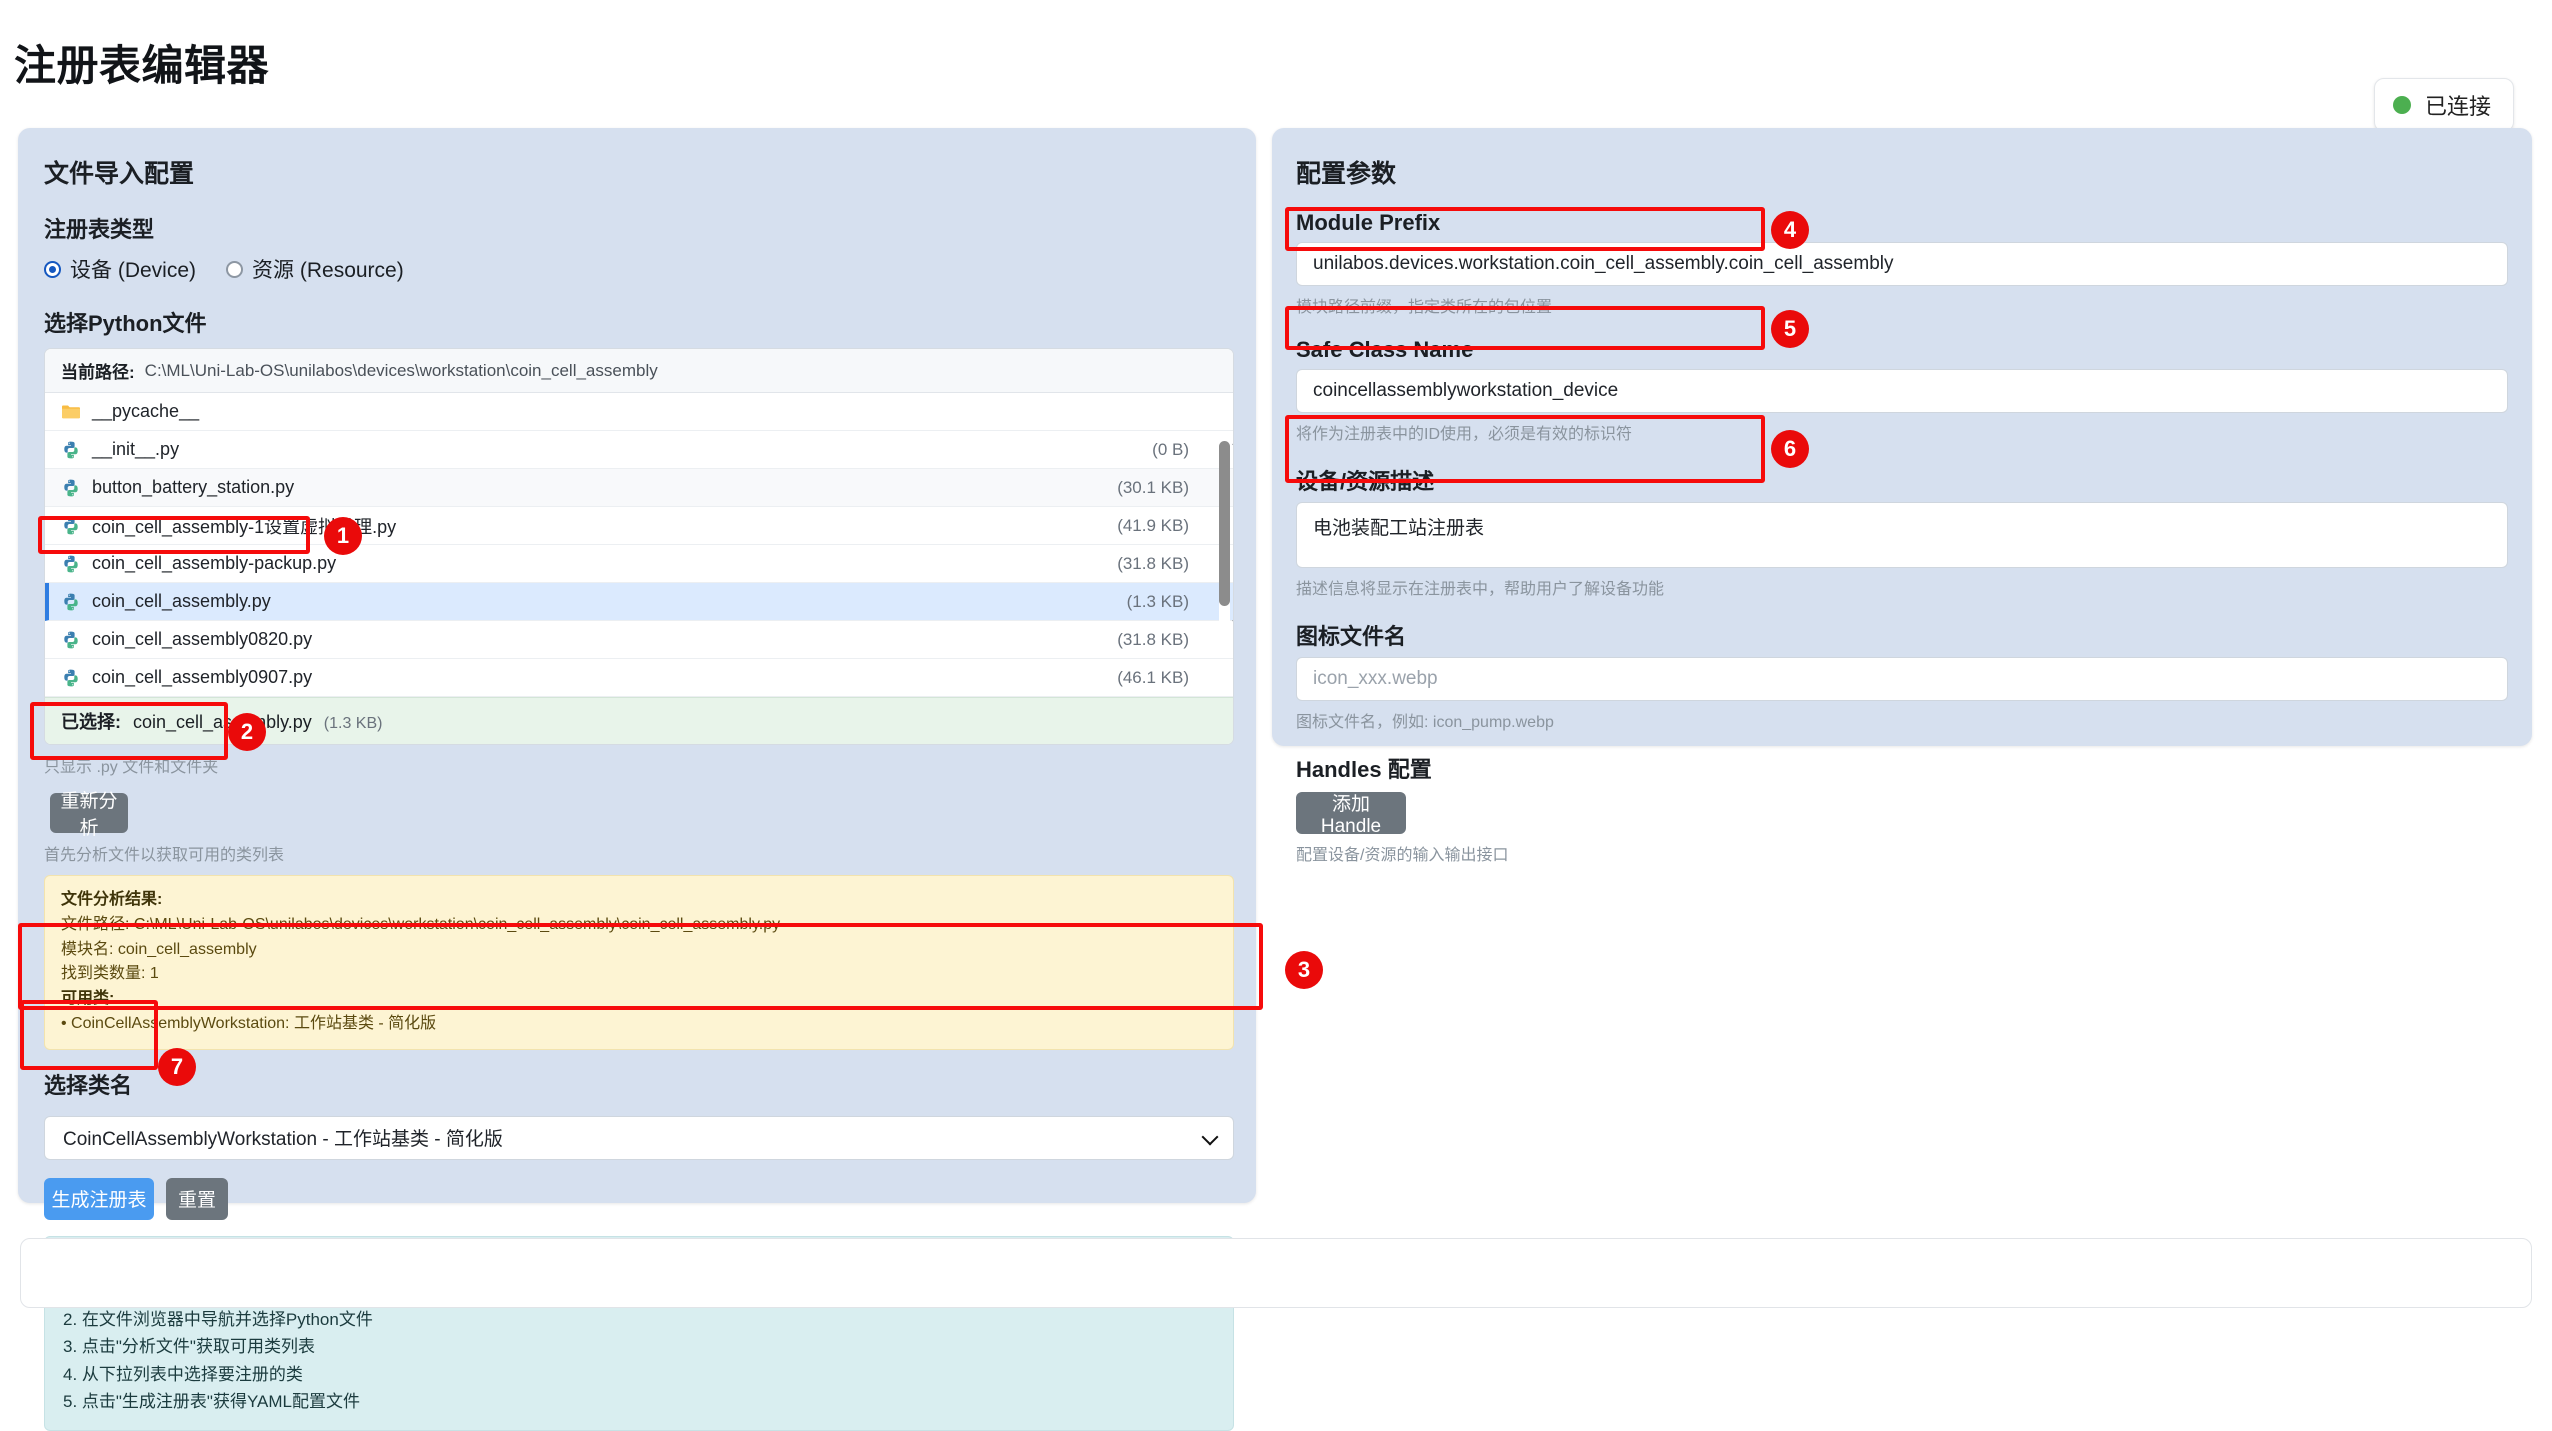 The width and height of the screenshot is (2552, 1431). I want to click on description-label: 设备/资源描述, so click(1365, 481).